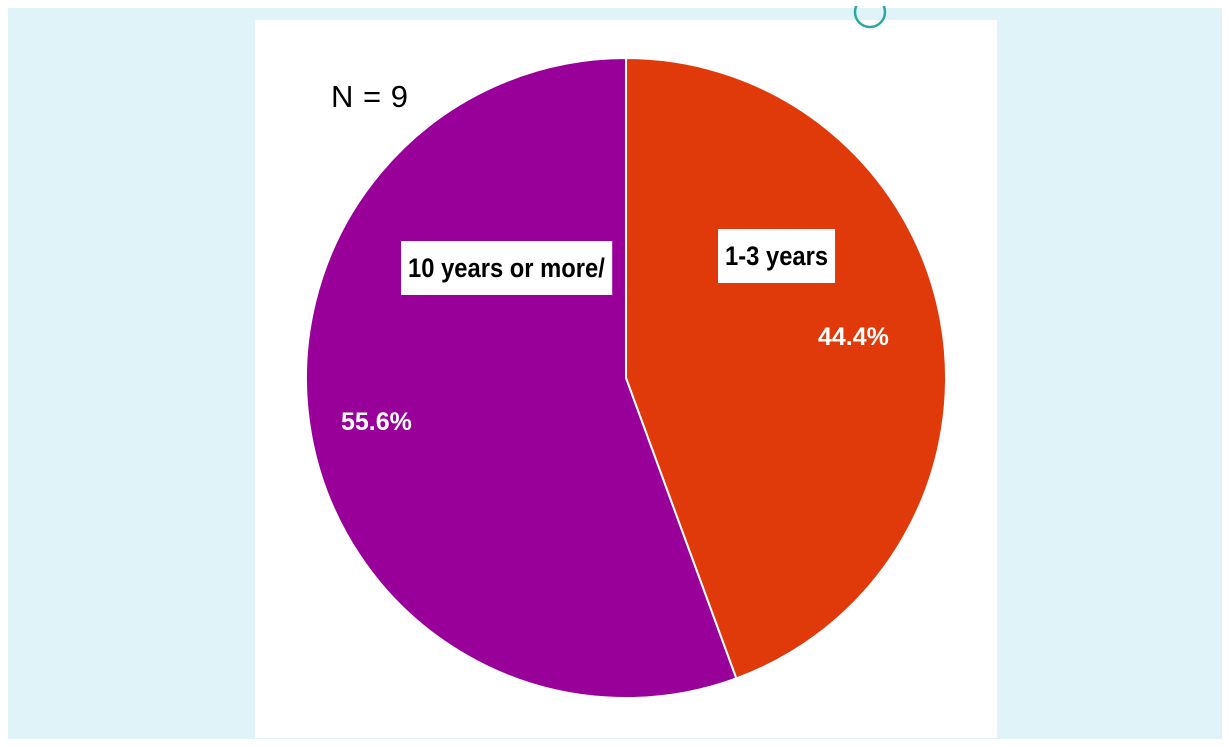  What do you see at coordinates (870, 17) in the screenshot?
I see `partial-circle-icon` at bounding box center [870, 17].